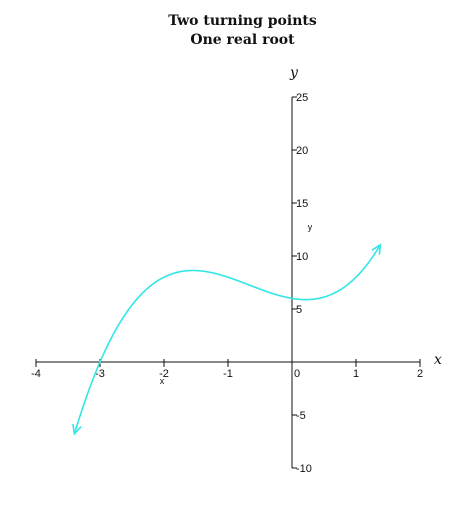 This screenshot has width=475, height=520. What do you see at coordinates (237, 31) in the screenshot?
I see `chart-title-block: Two turning points One real root` at bounding box center [237, 31].